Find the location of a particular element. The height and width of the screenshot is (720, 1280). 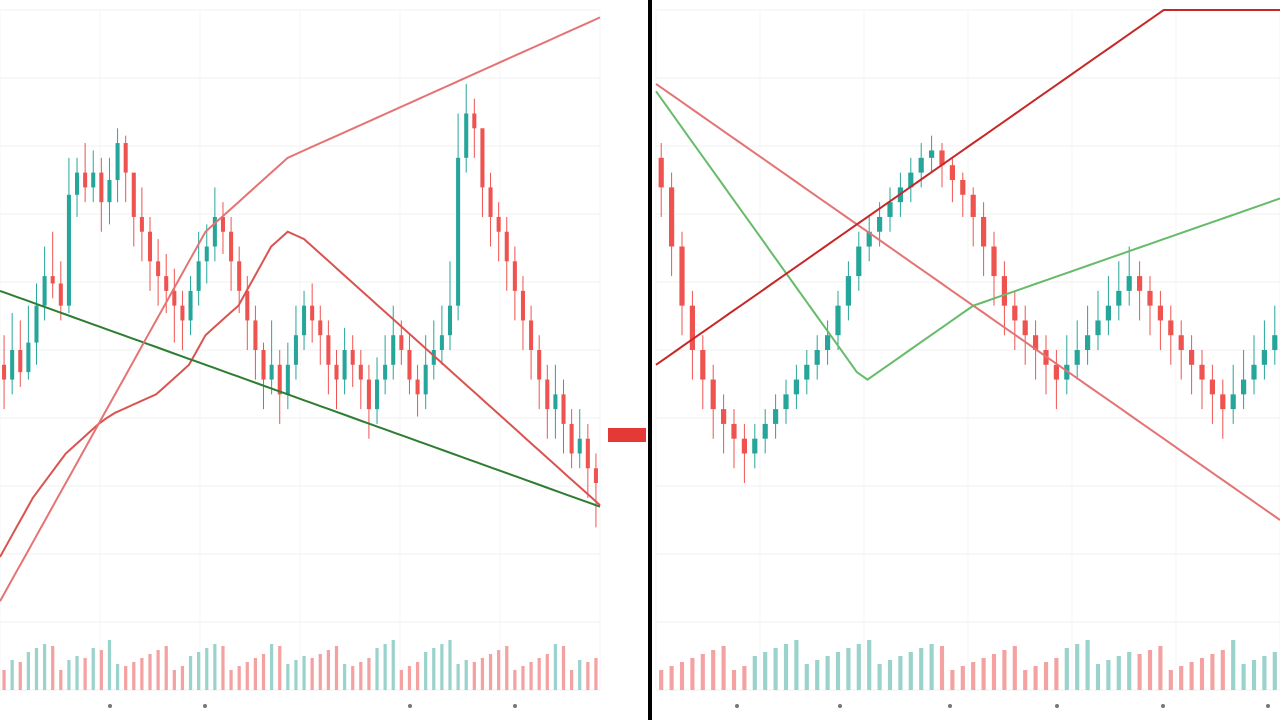

panel-divider is located at coordinates (650, 360).